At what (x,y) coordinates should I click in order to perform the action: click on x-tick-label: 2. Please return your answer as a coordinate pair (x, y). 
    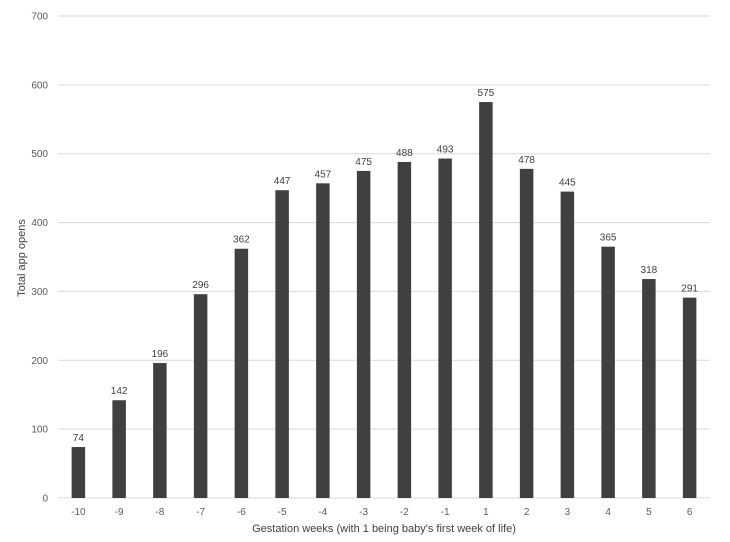
    Looking at the image, I should click on (527, 512).